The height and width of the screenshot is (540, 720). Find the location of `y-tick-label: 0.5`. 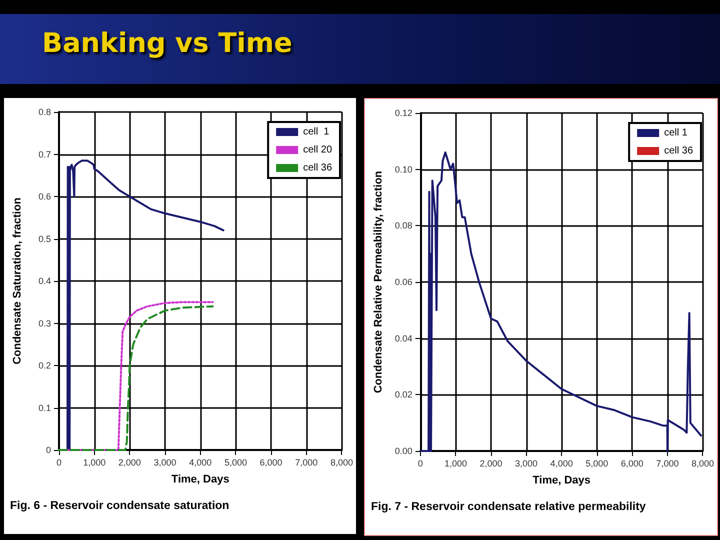

y-tick-label: 0.5 is located at coordinates (44, 239).